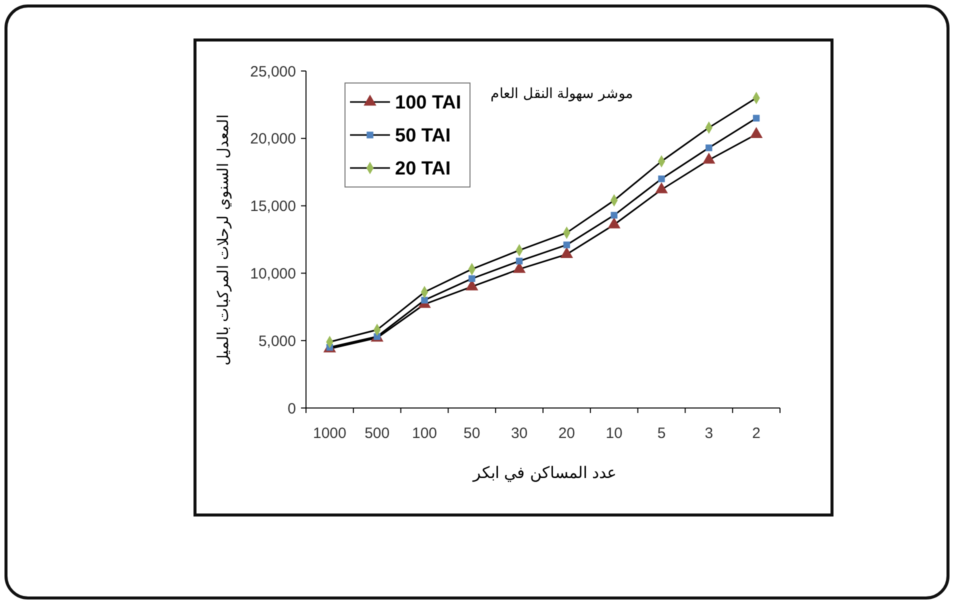 This screenshot has width=954, height=604. I want to click on x-tick-label: 30, so click(519, 433).